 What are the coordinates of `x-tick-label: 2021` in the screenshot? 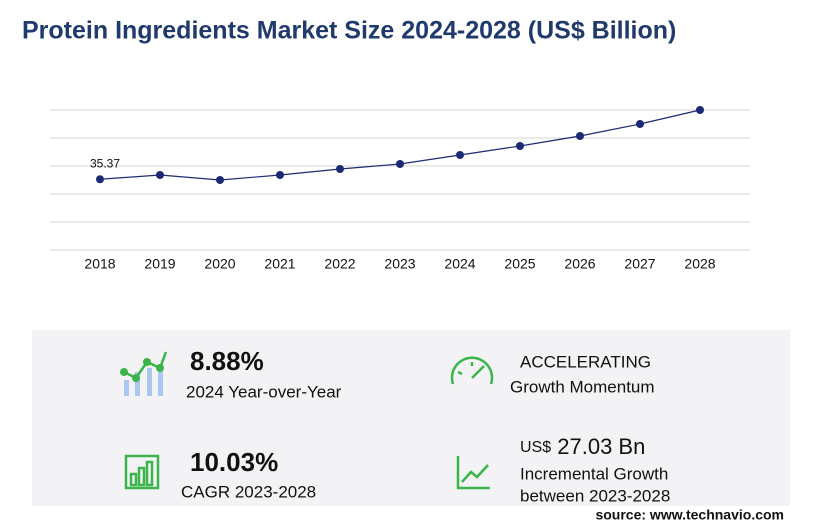 It's located at (279, 264).